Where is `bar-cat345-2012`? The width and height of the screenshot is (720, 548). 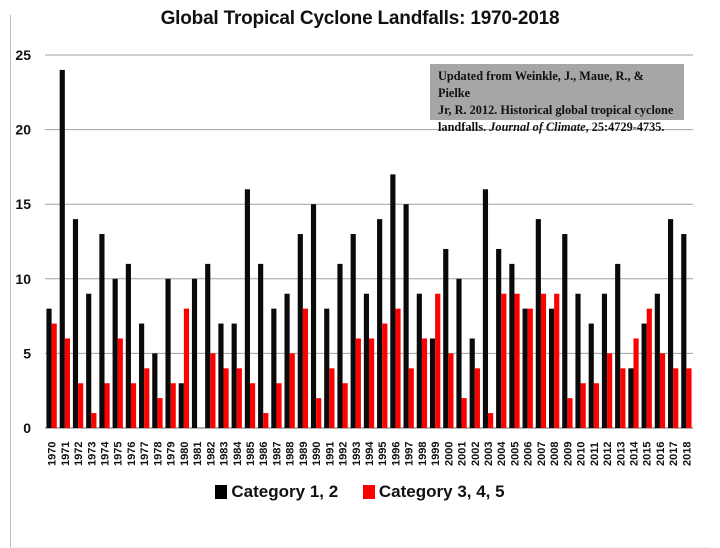 bar-cat345-2012 is located at coordinates (610, 390).